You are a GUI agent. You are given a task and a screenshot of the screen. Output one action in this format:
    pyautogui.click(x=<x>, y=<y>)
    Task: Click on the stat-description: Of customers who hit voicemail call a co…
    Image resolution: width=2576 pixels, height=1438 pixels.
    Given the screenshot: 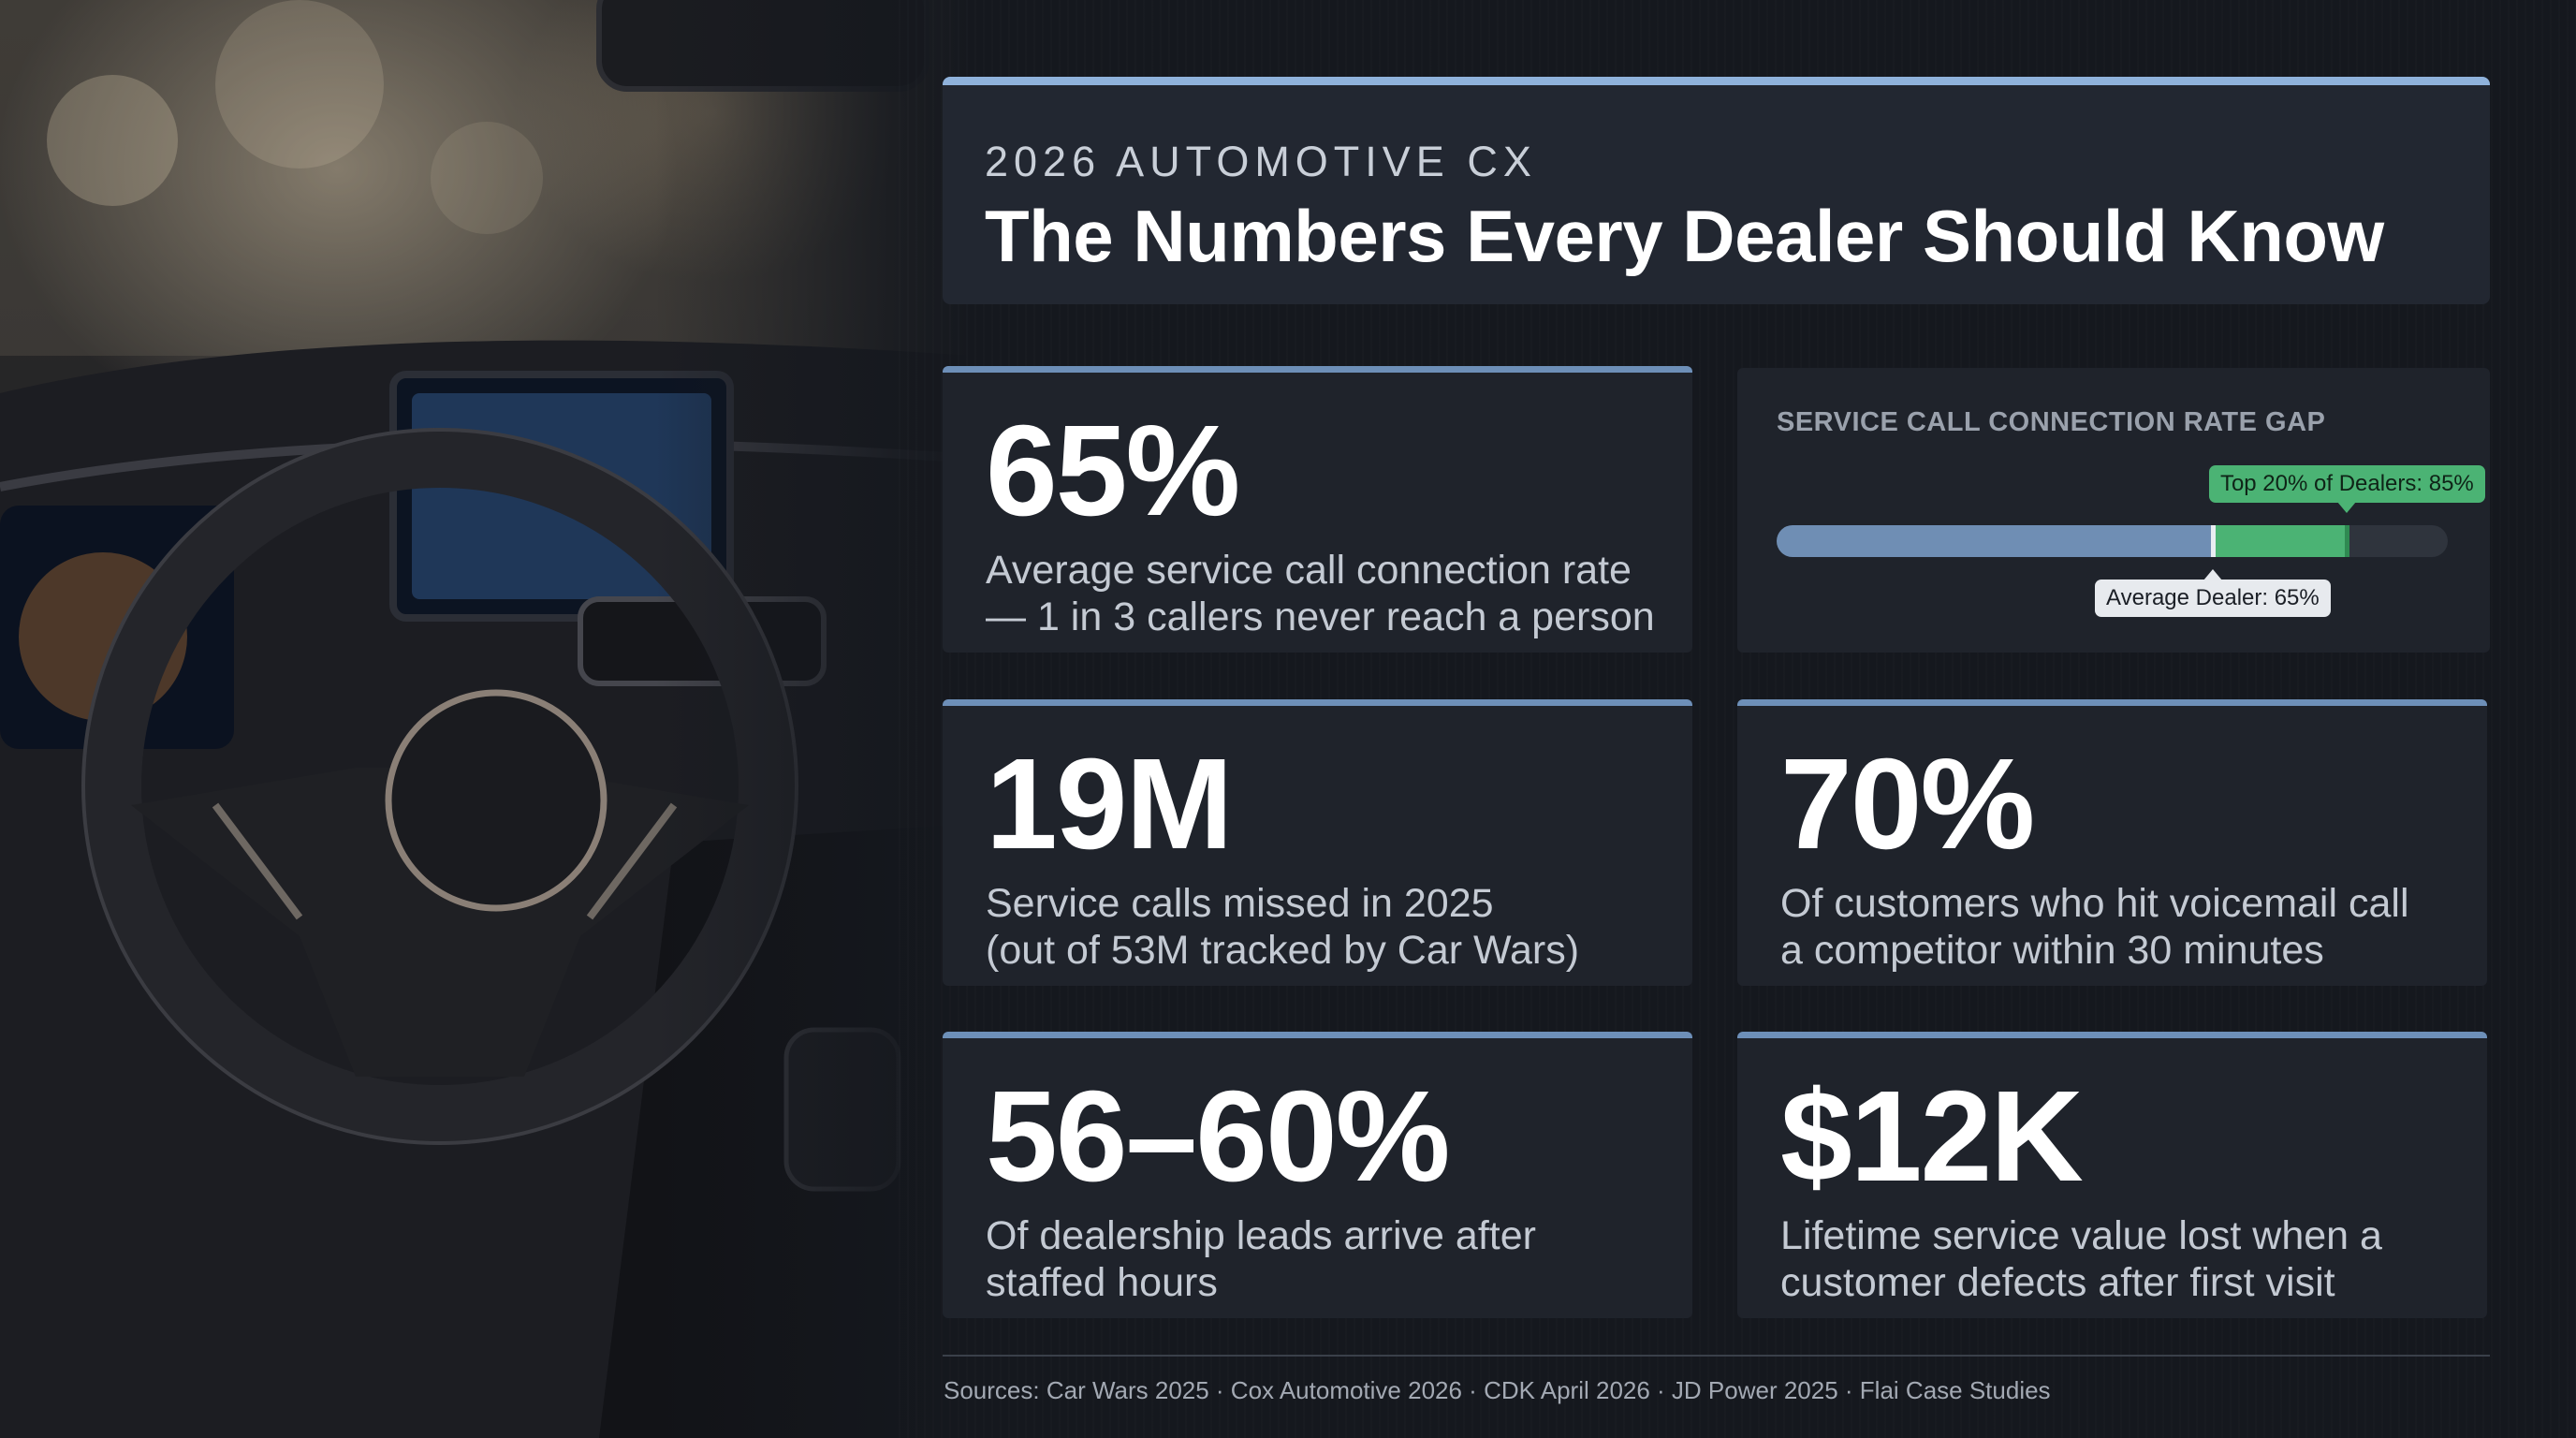 What is the action you would take?
    pyautogui.click(x=2133, y=927)
    